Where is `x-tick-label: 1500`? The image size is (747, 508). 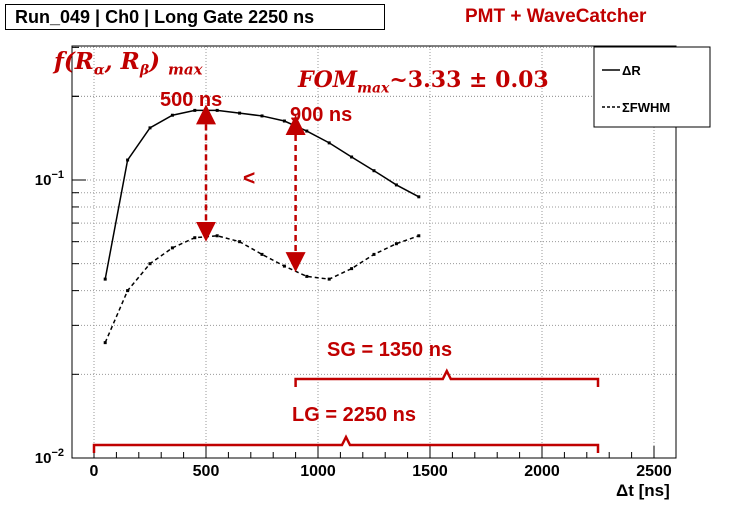 x-tick-label: 1500 is located at coordinates (430, 471).